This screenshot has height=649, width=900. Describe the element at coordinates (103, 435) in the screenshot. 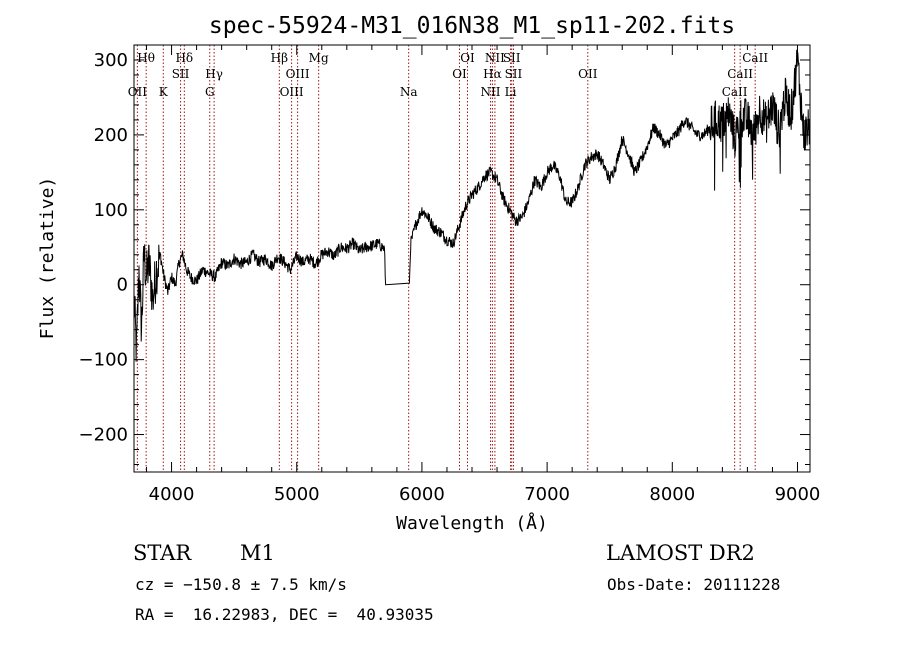

I see `y-tick-label: −200` at that location.